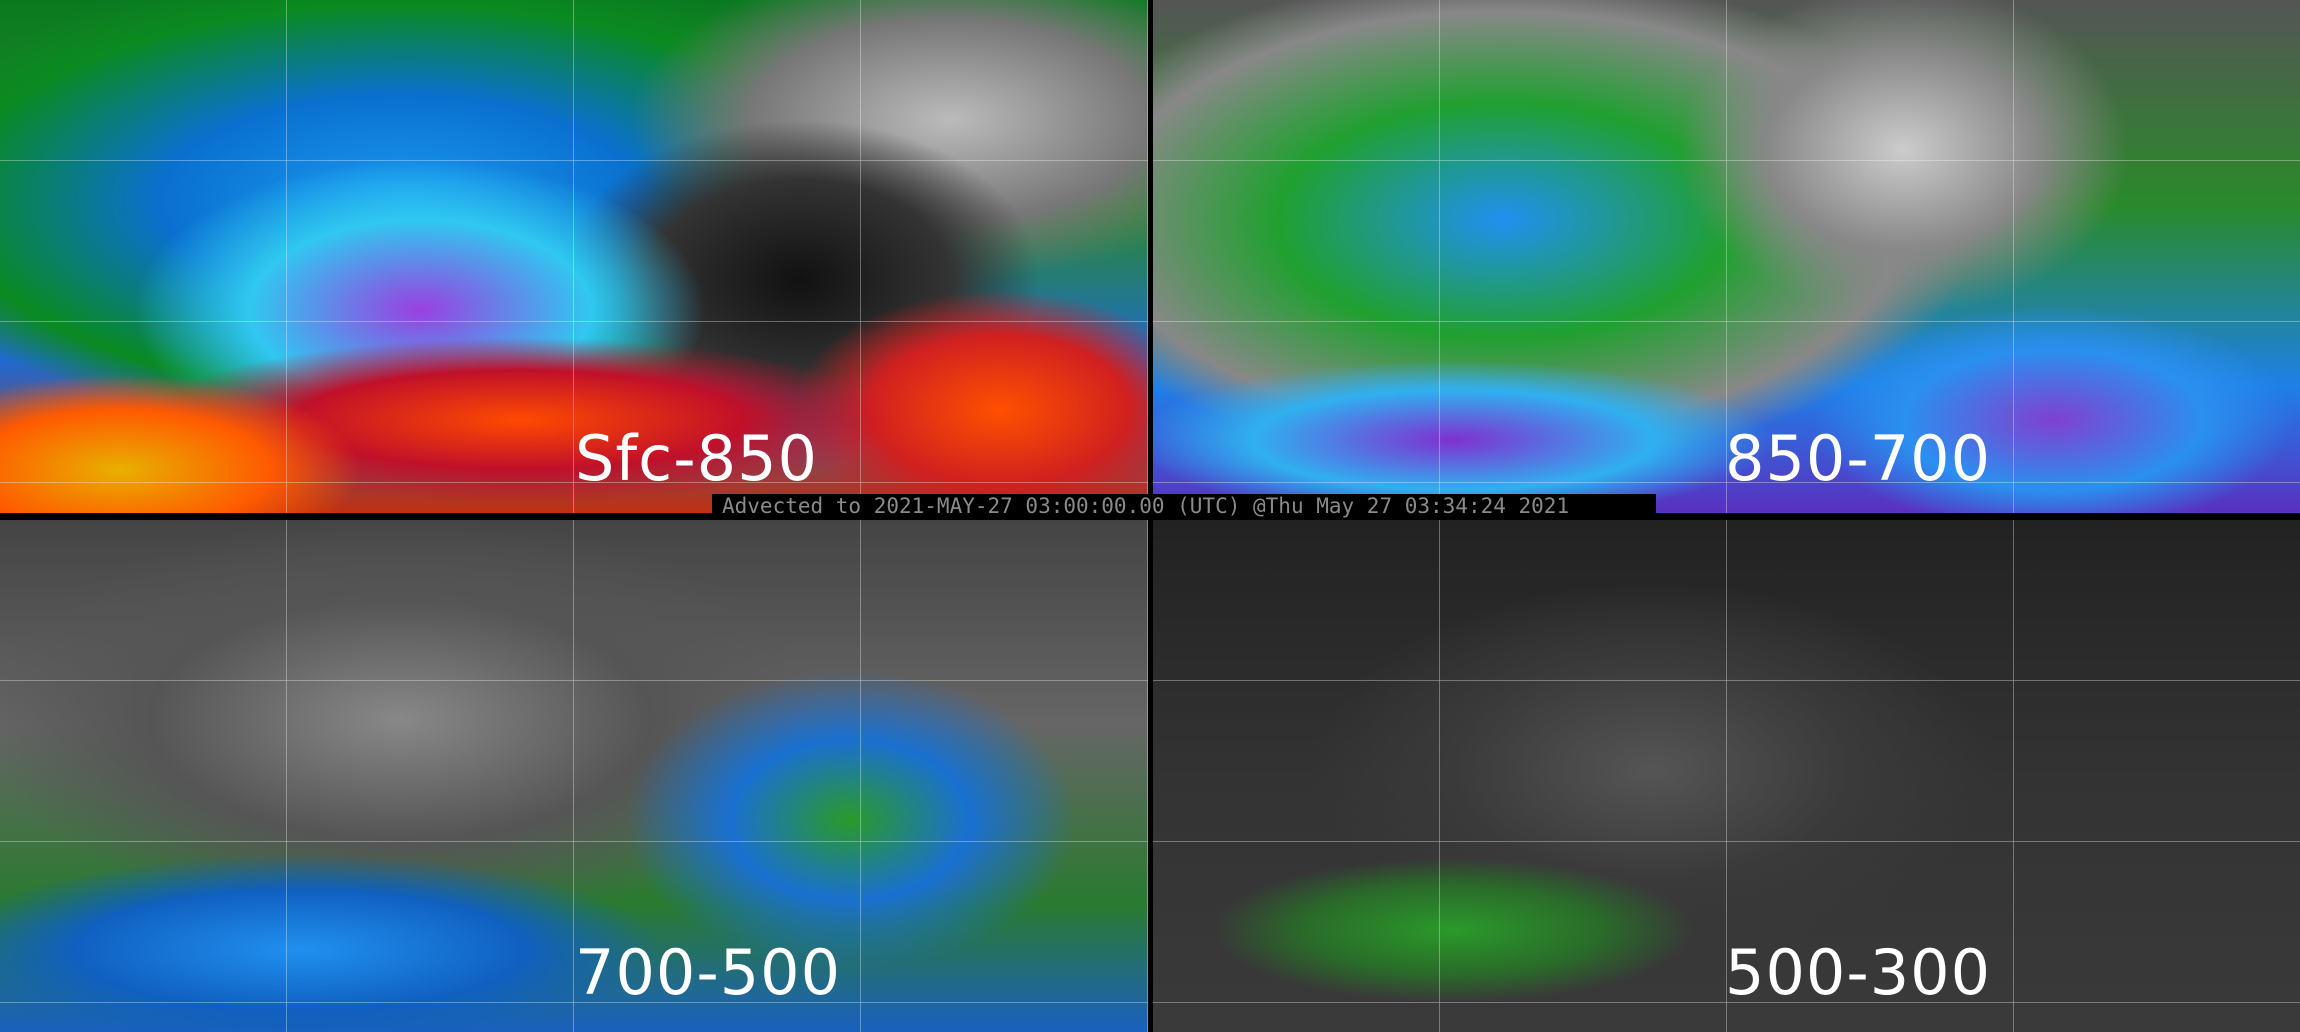 The width and height of the screenshot is (2300, 1032). Describe the element at coordinates (1858, 458) in the screenshot. I see `panel-label: 850-700` at that location.